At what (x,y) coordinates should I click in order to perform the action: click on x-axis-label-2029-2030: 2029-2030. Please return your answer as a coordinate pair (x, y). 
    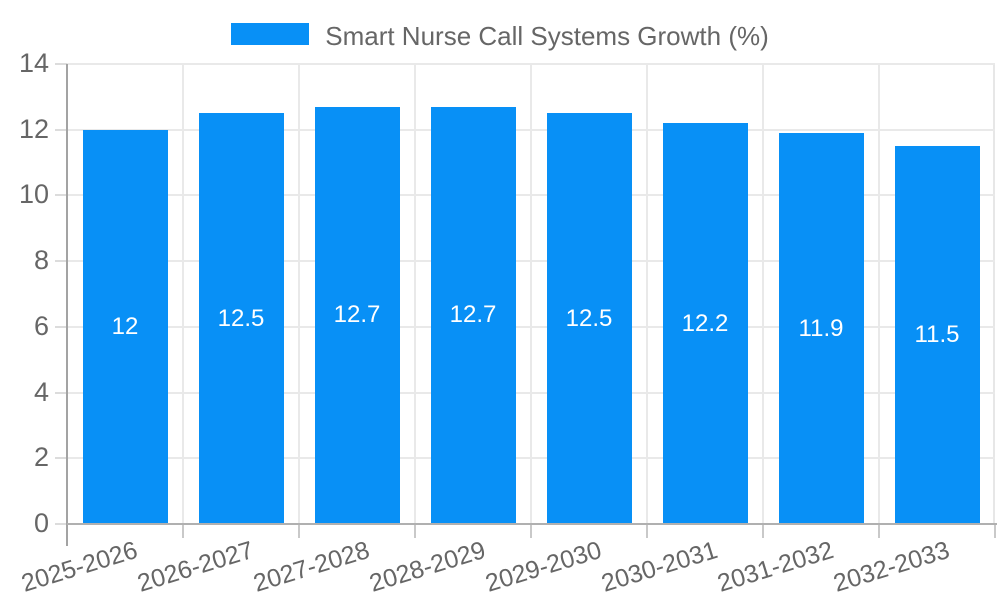
    Looking at the image, I should click on (544, 567).